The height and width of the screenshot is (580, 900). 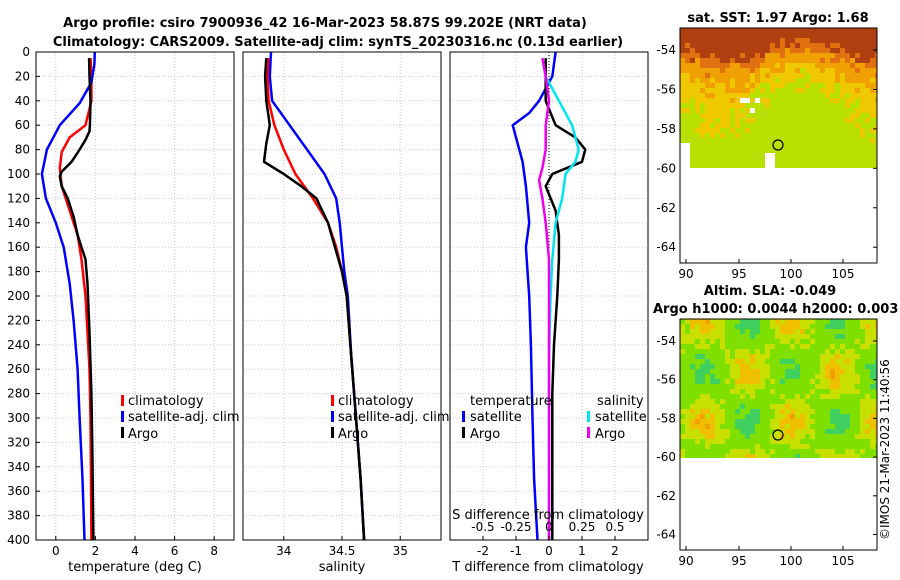 I want to click on series-line-t-argo, so click(x=565, y=299).